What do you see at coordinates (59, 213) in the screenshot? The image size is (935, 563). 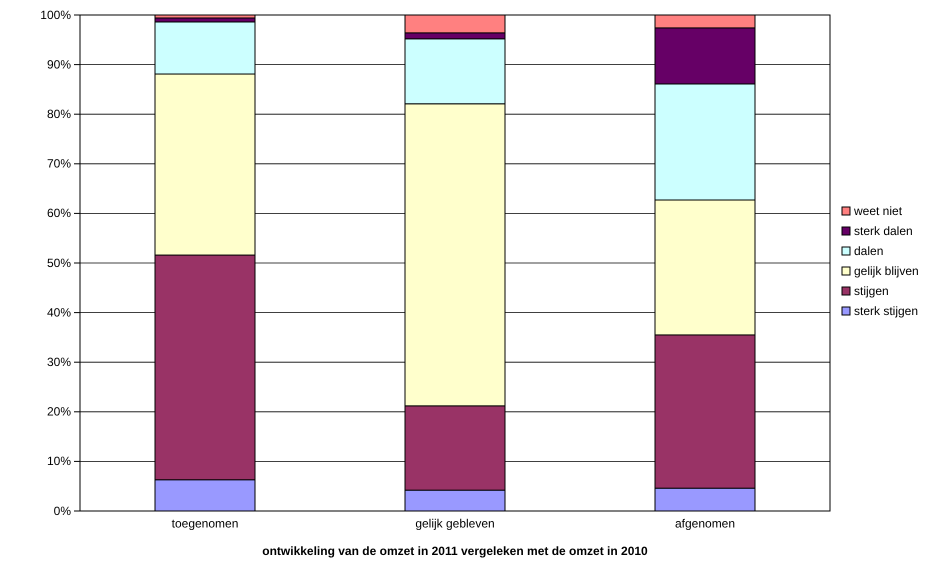 I see `y-tick-label: 60%` at bounding box center [59, 213].